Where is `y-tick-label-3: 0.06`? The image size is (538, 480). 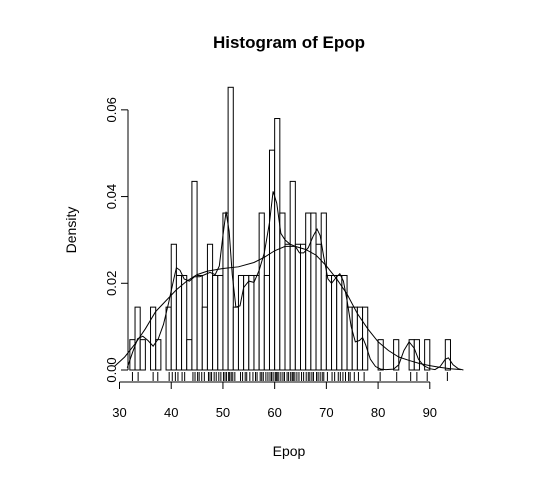
y-tick-label-3: 0.06 is located at coordinates (111, 109).